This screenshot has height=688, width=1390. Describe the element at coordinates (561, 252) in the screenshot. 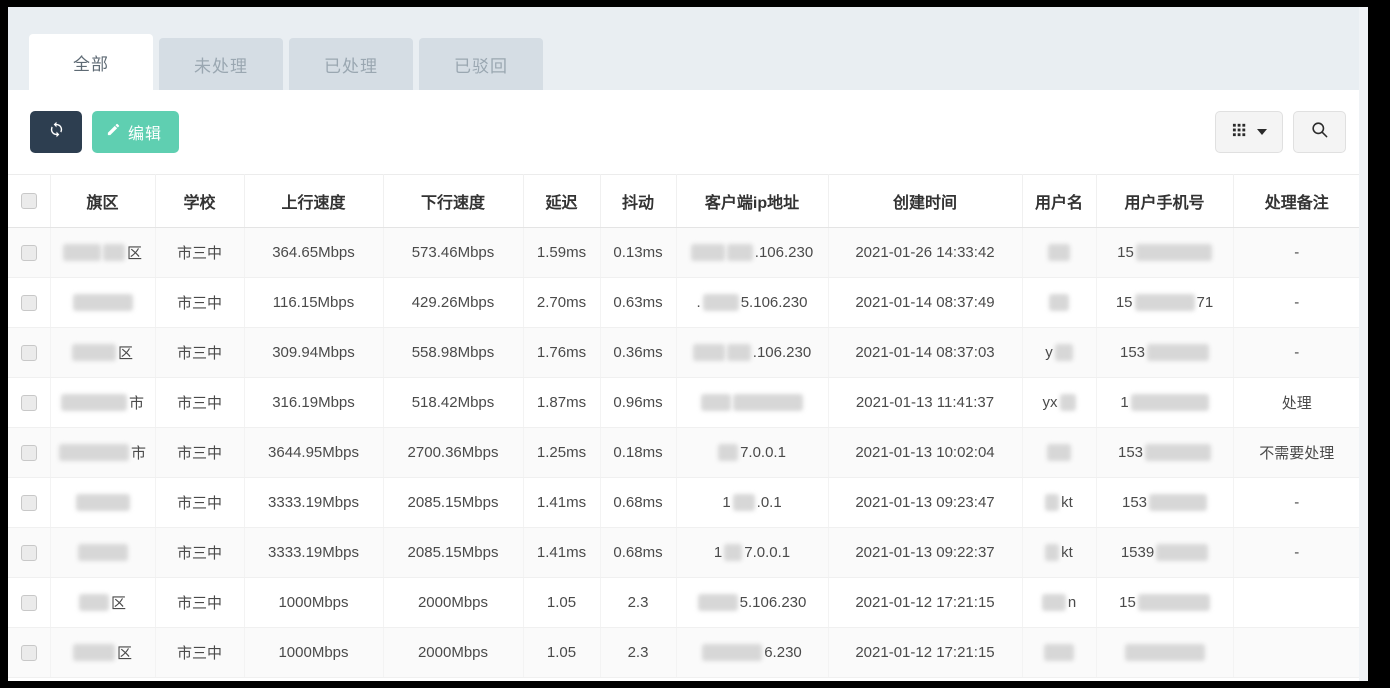

I see `cell-value: 1.59ms` at that location.